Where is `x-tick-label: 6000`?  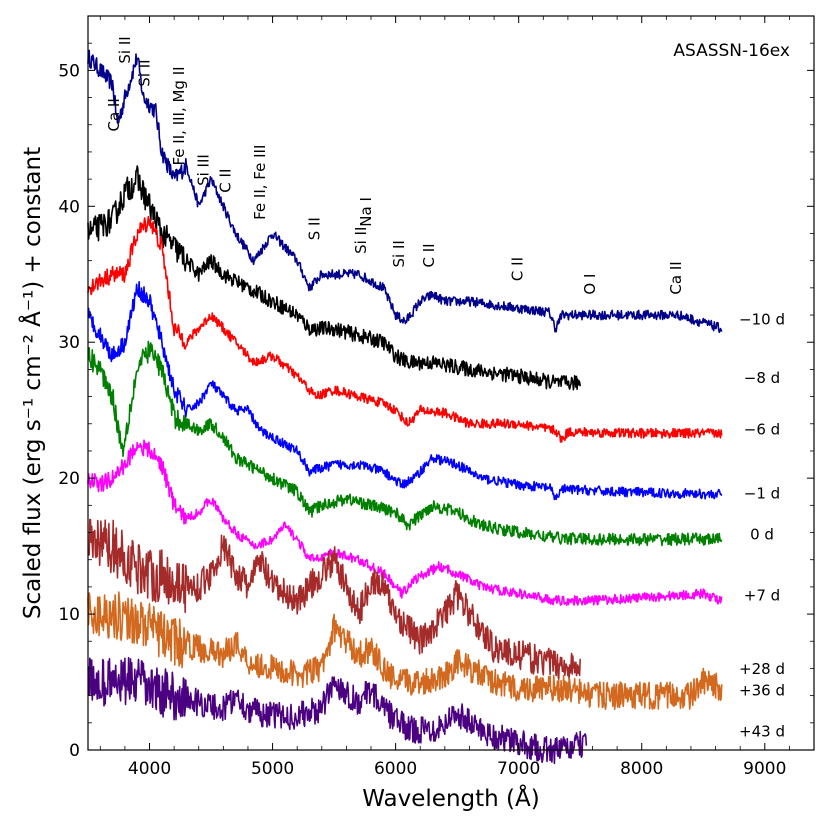
x-tick-label: 6000 is located at coordinates (395, 769).